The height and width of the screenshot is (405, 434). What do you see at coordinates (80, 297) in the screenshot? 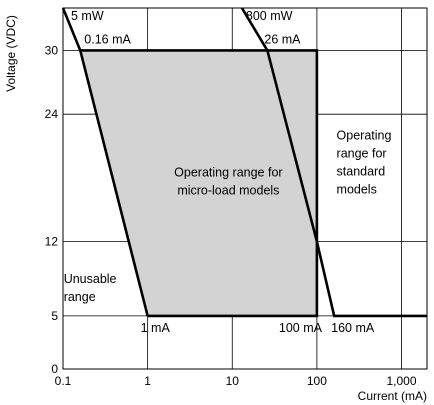
I see `annotation-range: range` at bounding box center [80, 297].